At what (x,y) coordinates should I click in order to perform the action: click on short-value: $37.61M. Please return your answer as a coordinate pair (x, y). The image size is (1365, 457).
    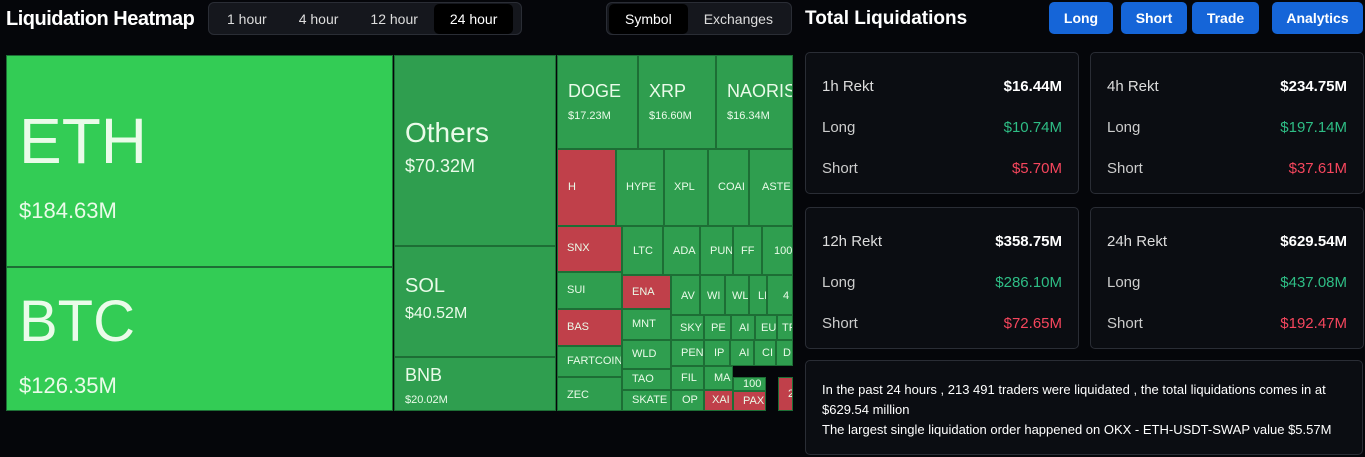
    Looking at the image, I should click on (1317, 168).